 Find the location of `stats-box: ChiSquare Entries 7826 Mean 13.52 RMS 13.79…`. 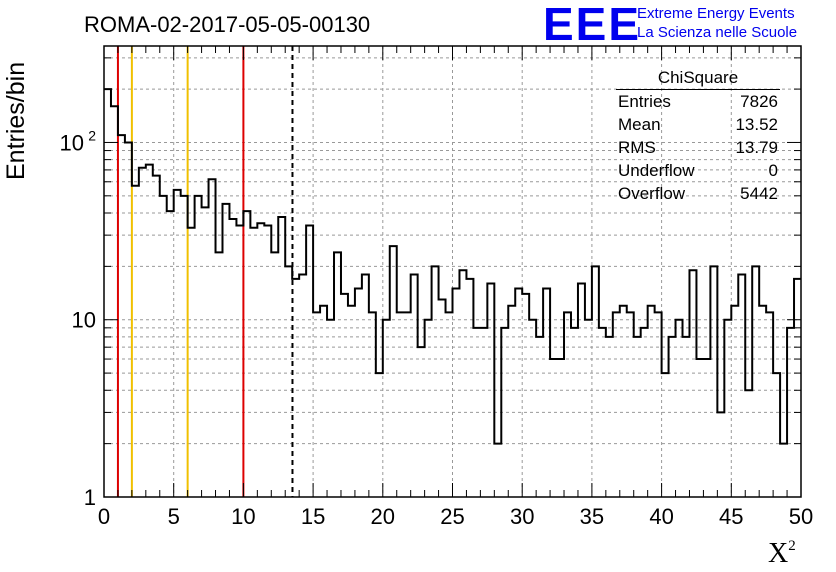

stats-box: ChiSquare Entries 7826 Mean 13.52 RMS 13.79… is located at coordinates (696, 136).